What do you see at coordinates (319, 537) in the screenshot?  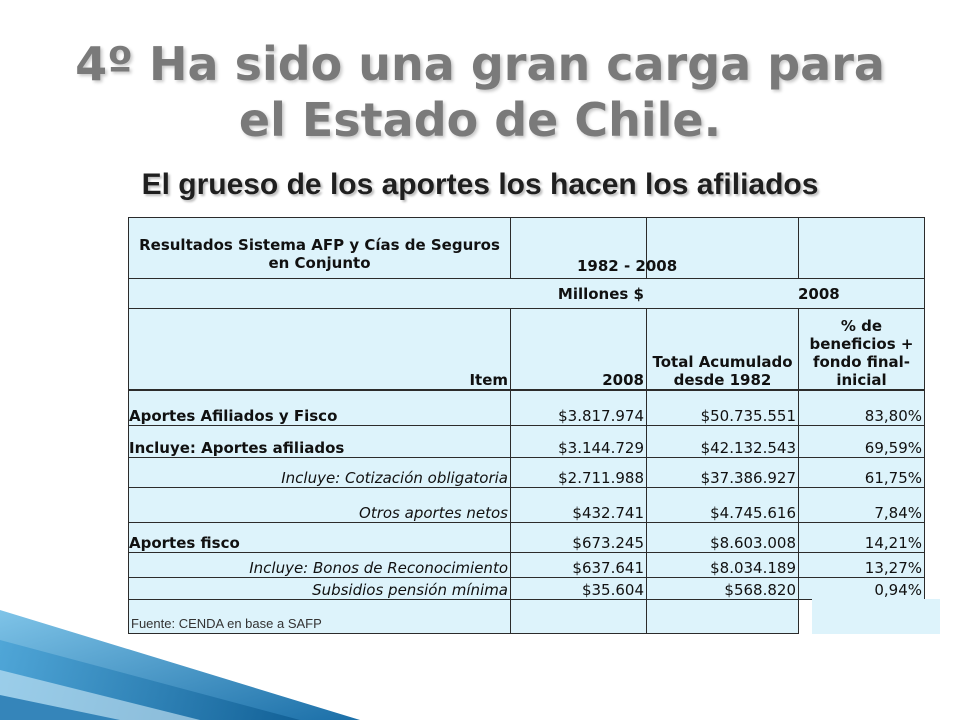 I see `table-cell-item: Aportes fisco` at bounding box center [319, 537].